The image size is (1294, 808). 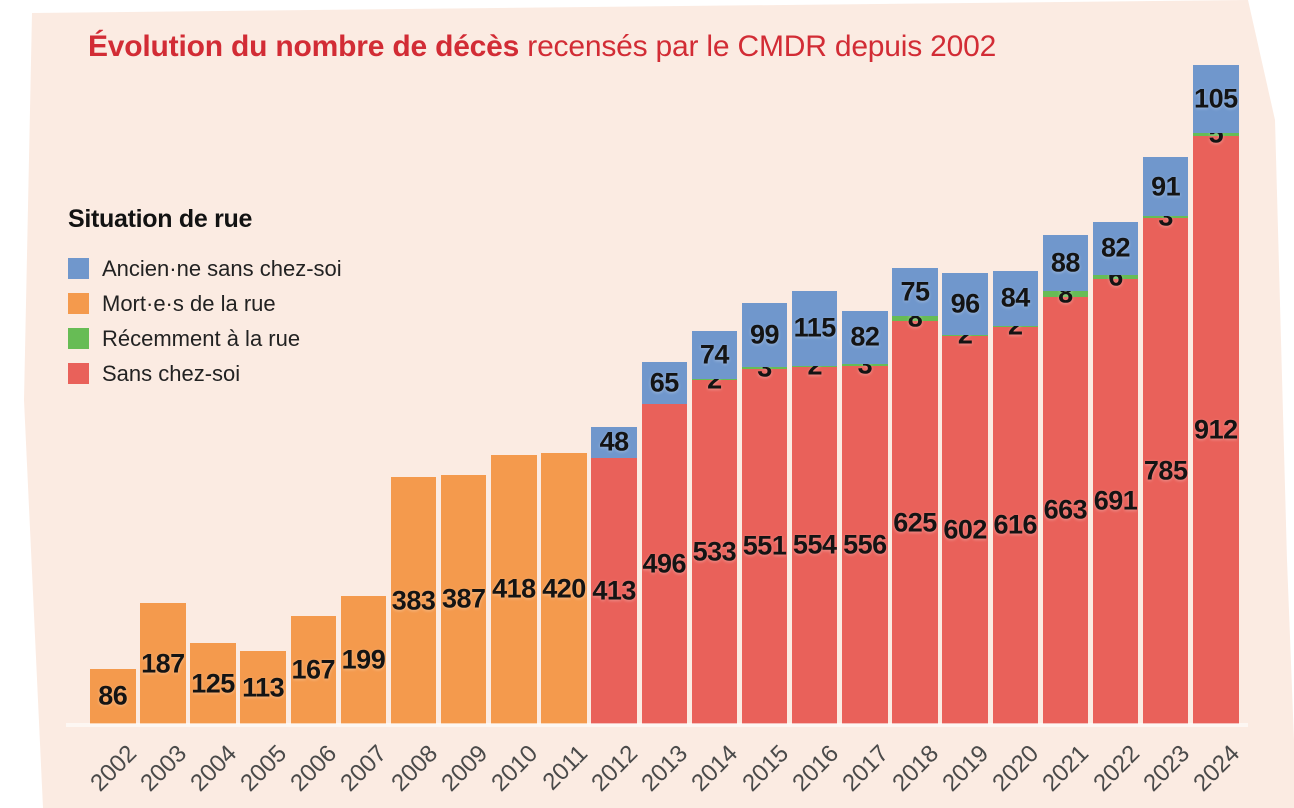 What do you see at coordinates (214, 768) in the screenshot?
I see `x-axis-label-2004: 2004` at bounding box center [214, 768].